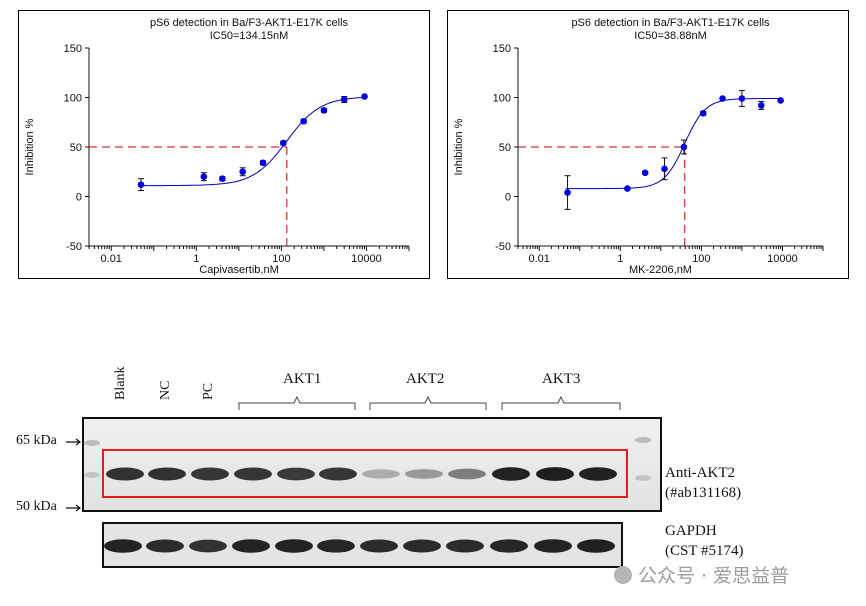  Describe the element at coordinates (703, 493) in the screenshot. I see `antibody-catalog: (#ab131168)` at that location.